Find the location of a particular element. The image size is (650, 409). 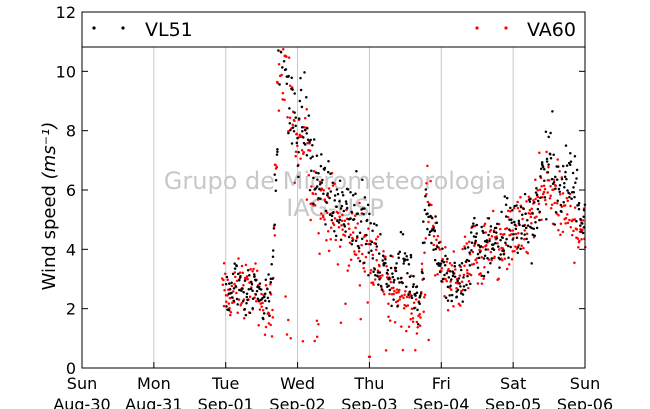

watermark: Grupo de Micrometeorologia IAG-USP is located at coordinates (335, 194).